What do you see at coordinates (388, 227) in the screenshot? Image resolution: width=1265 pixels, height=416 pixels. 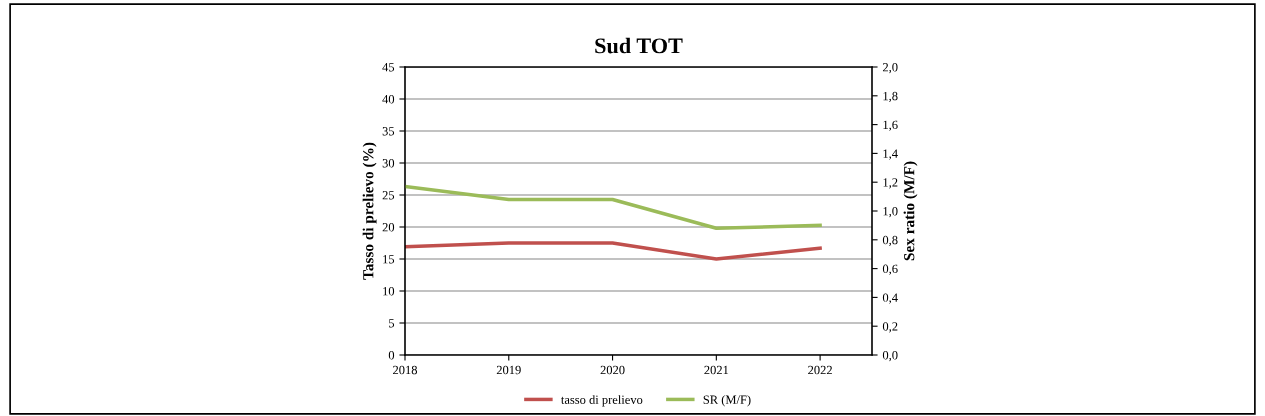 I see `y-tick-label: 20` at bounding box center [388, 227].